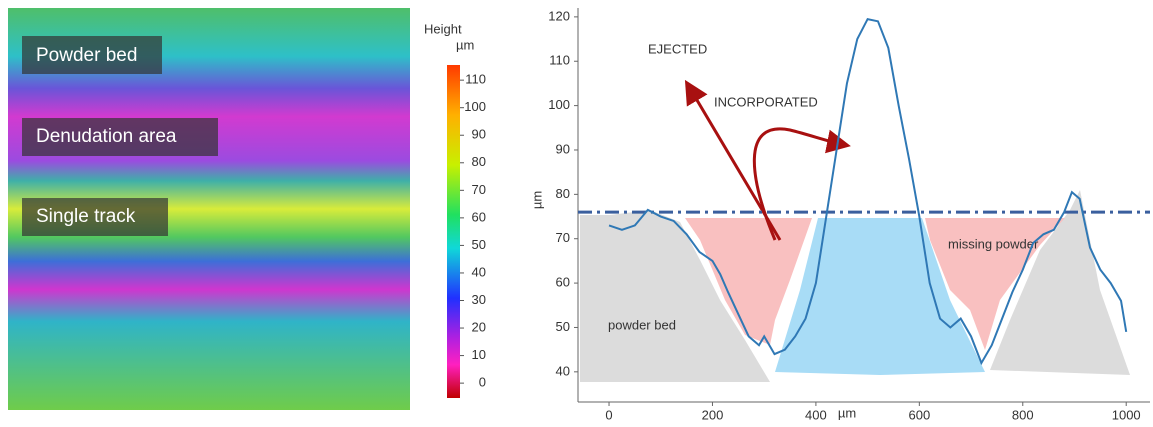 The image size is (1153, 427). What do you see at coordinates (563, 148) in the screenshot?
I see `y-tick-label: 90` at bounding box center [563, 148].